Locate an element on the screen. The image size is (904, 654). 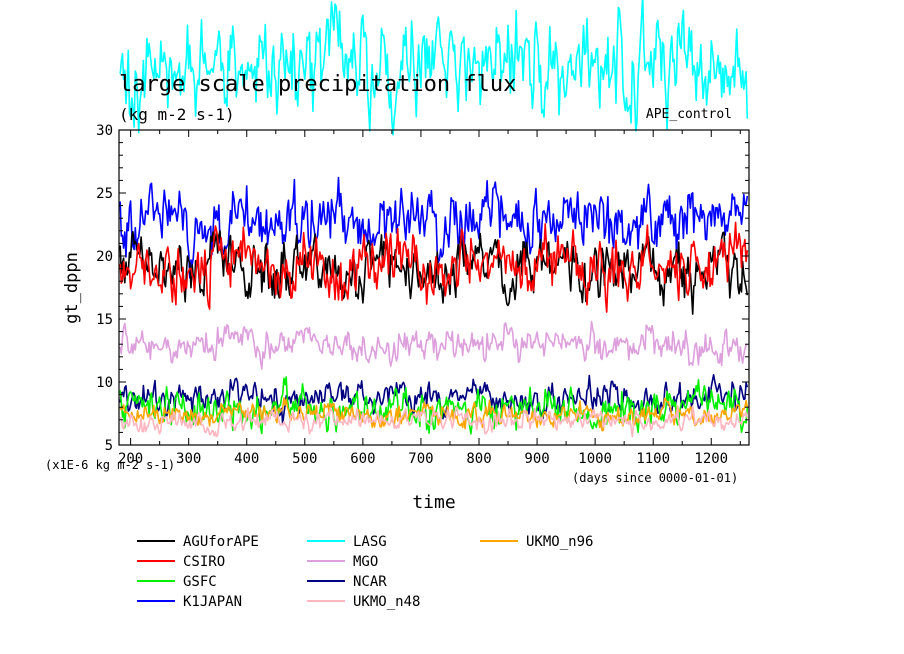
y-tick-label: 25 is located at coordinates (104, 194).